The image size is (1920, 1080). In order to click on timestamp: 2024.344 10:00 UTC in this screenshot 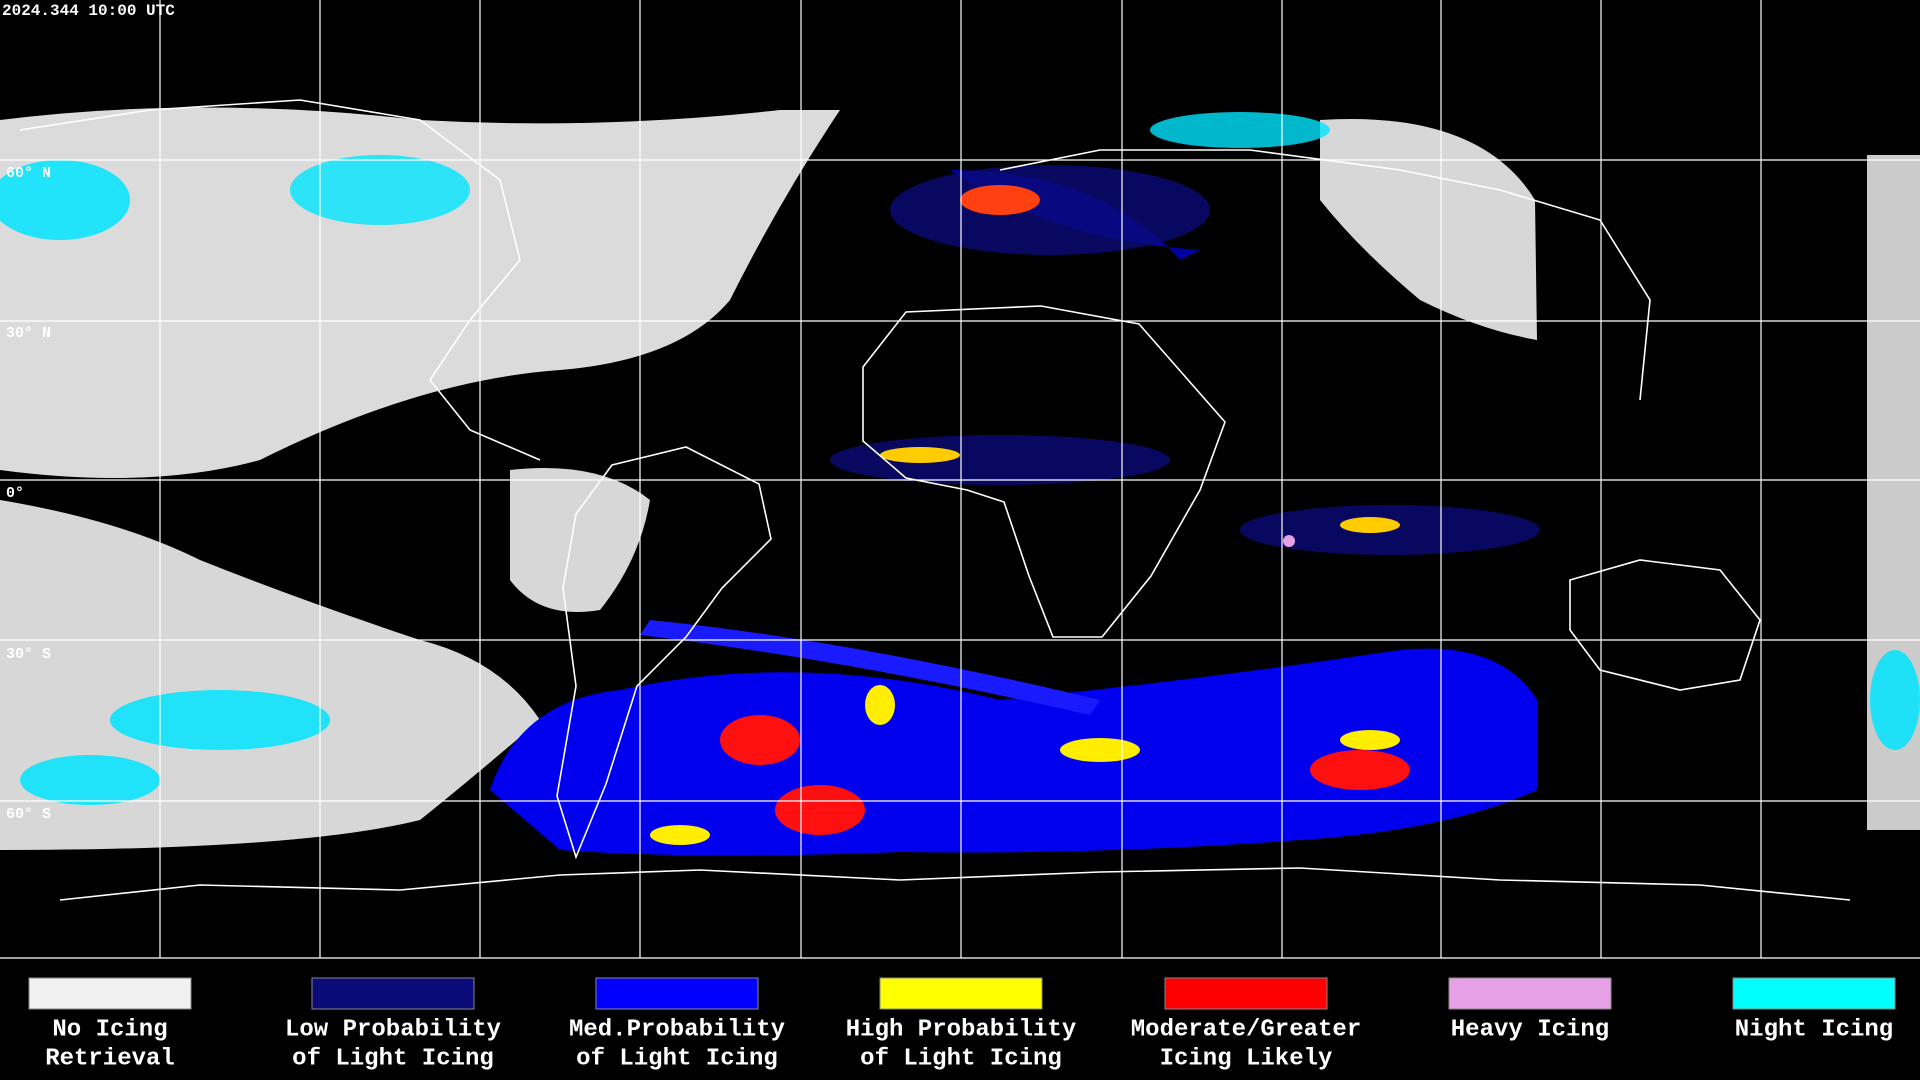, I will do `click(88, 11)`.